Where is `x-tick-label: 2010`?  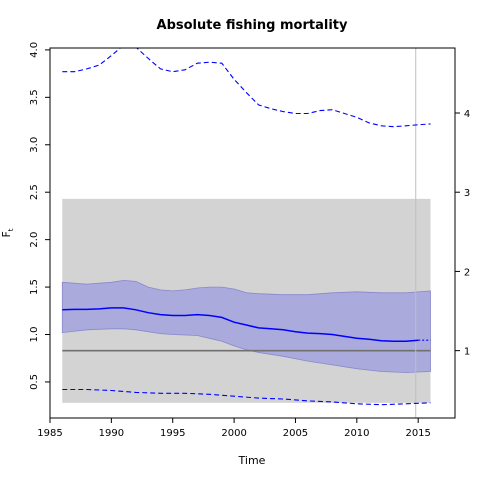 x-tick-label: 2010 is located at coordinates (356, 433).